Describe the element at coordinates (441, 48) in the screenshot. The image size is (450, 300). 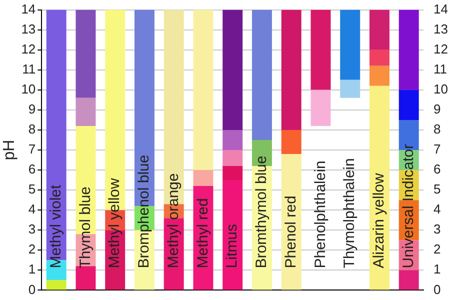
I see `y2-tick-label: 12` at that location.